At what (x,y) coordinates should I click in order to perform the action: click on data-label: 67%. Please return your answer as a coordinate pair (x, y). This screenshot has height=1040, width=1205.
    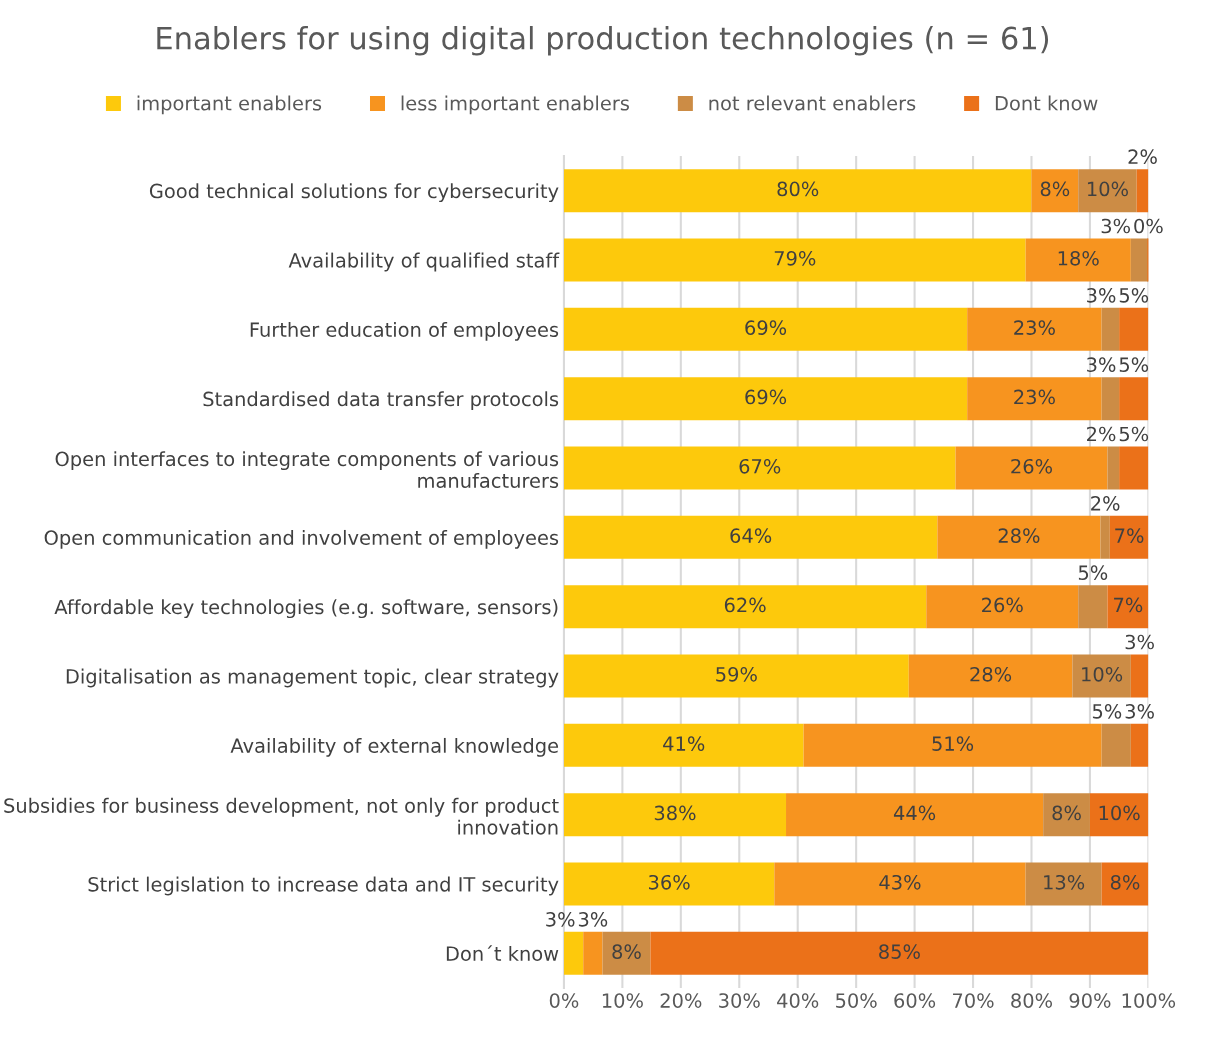
    Looking at the image, I should click on (760, 466).